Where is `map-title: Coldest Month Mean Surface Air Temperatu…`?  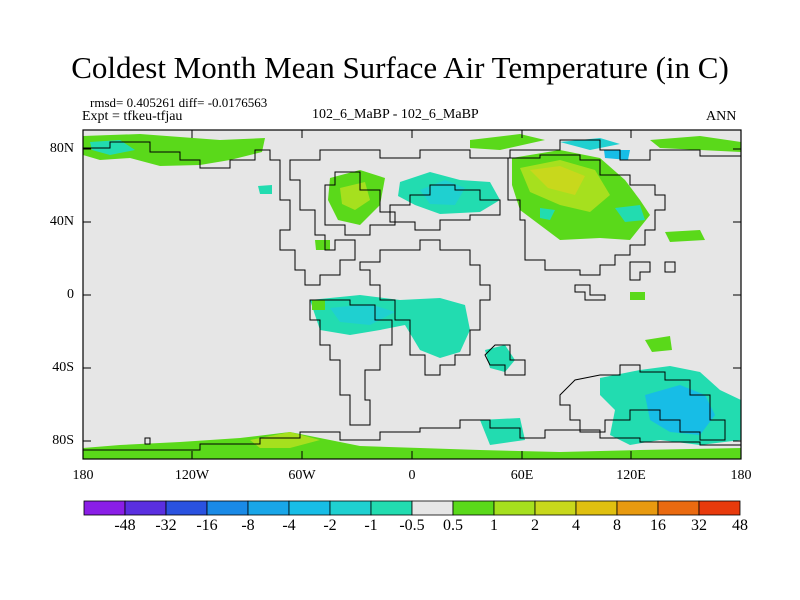
map-title: Coldest Month Mean Surface Air Temperatu… is located at coordinates (400, 67).